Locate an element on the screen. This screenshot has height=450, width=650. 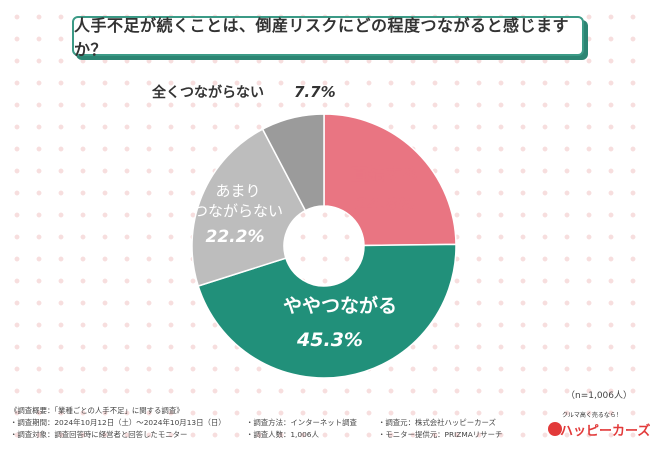
footer-source: ・調査元：株式会社ハッピーカーズ is located at coordinates (437, 422).